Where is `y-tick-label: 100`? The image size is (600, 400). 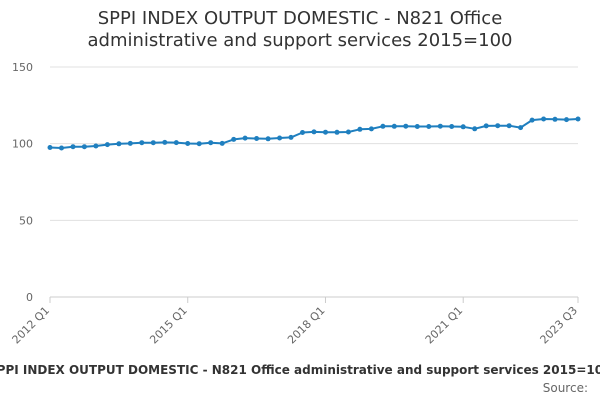 y-tick-label: 100 is located at coordinates (22, 144).